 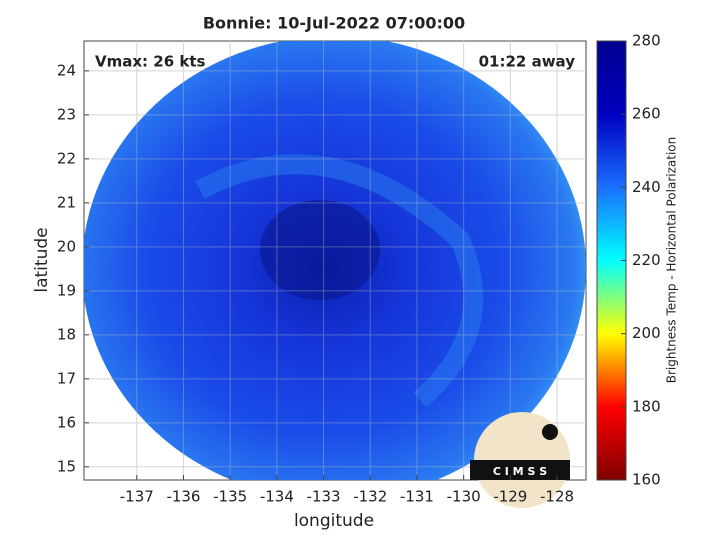 I want to click on y-axis-label: latitude, so click(x=42, y=259).